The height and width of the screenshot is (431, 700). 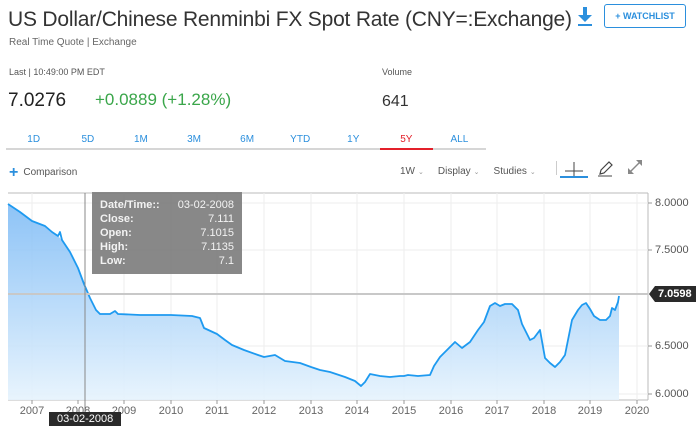 I want to click on range-tabs: 1D 5D 1M 3M 6M YTD 1Y 5Y ALL, so click(x=246, y=139).